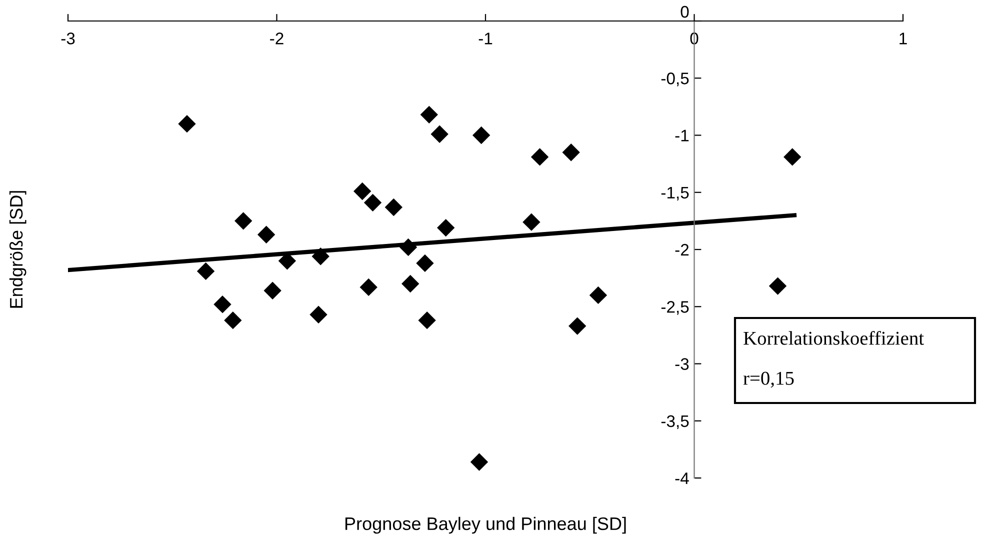 Image resolution: width=985 pixels, height=536 pixels. What do you see at coordinates (682, 478) in the screenshot?
I see `y-tick-label: -4` at bounding box center [682, 478].